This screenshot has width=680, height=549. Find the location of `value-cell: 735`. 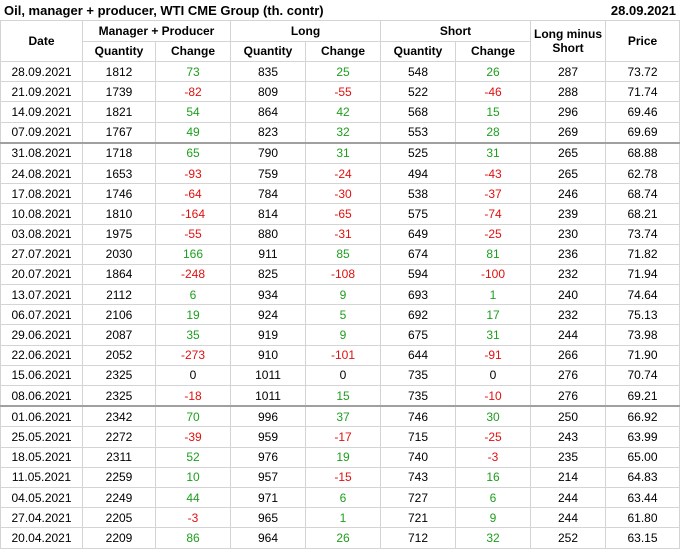

value-cell: 735 is located at coordinates (418, 396).